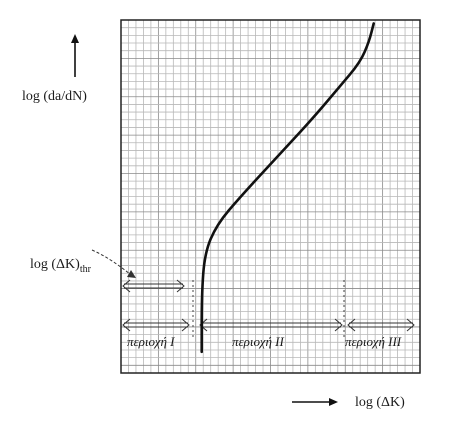 Image resolution: width=470 pixels, height=423 pixels. What do you see at coordinates (111, 262) in the screenshot?
I see `threshold-leader-line` at bounding box center [111, 262].